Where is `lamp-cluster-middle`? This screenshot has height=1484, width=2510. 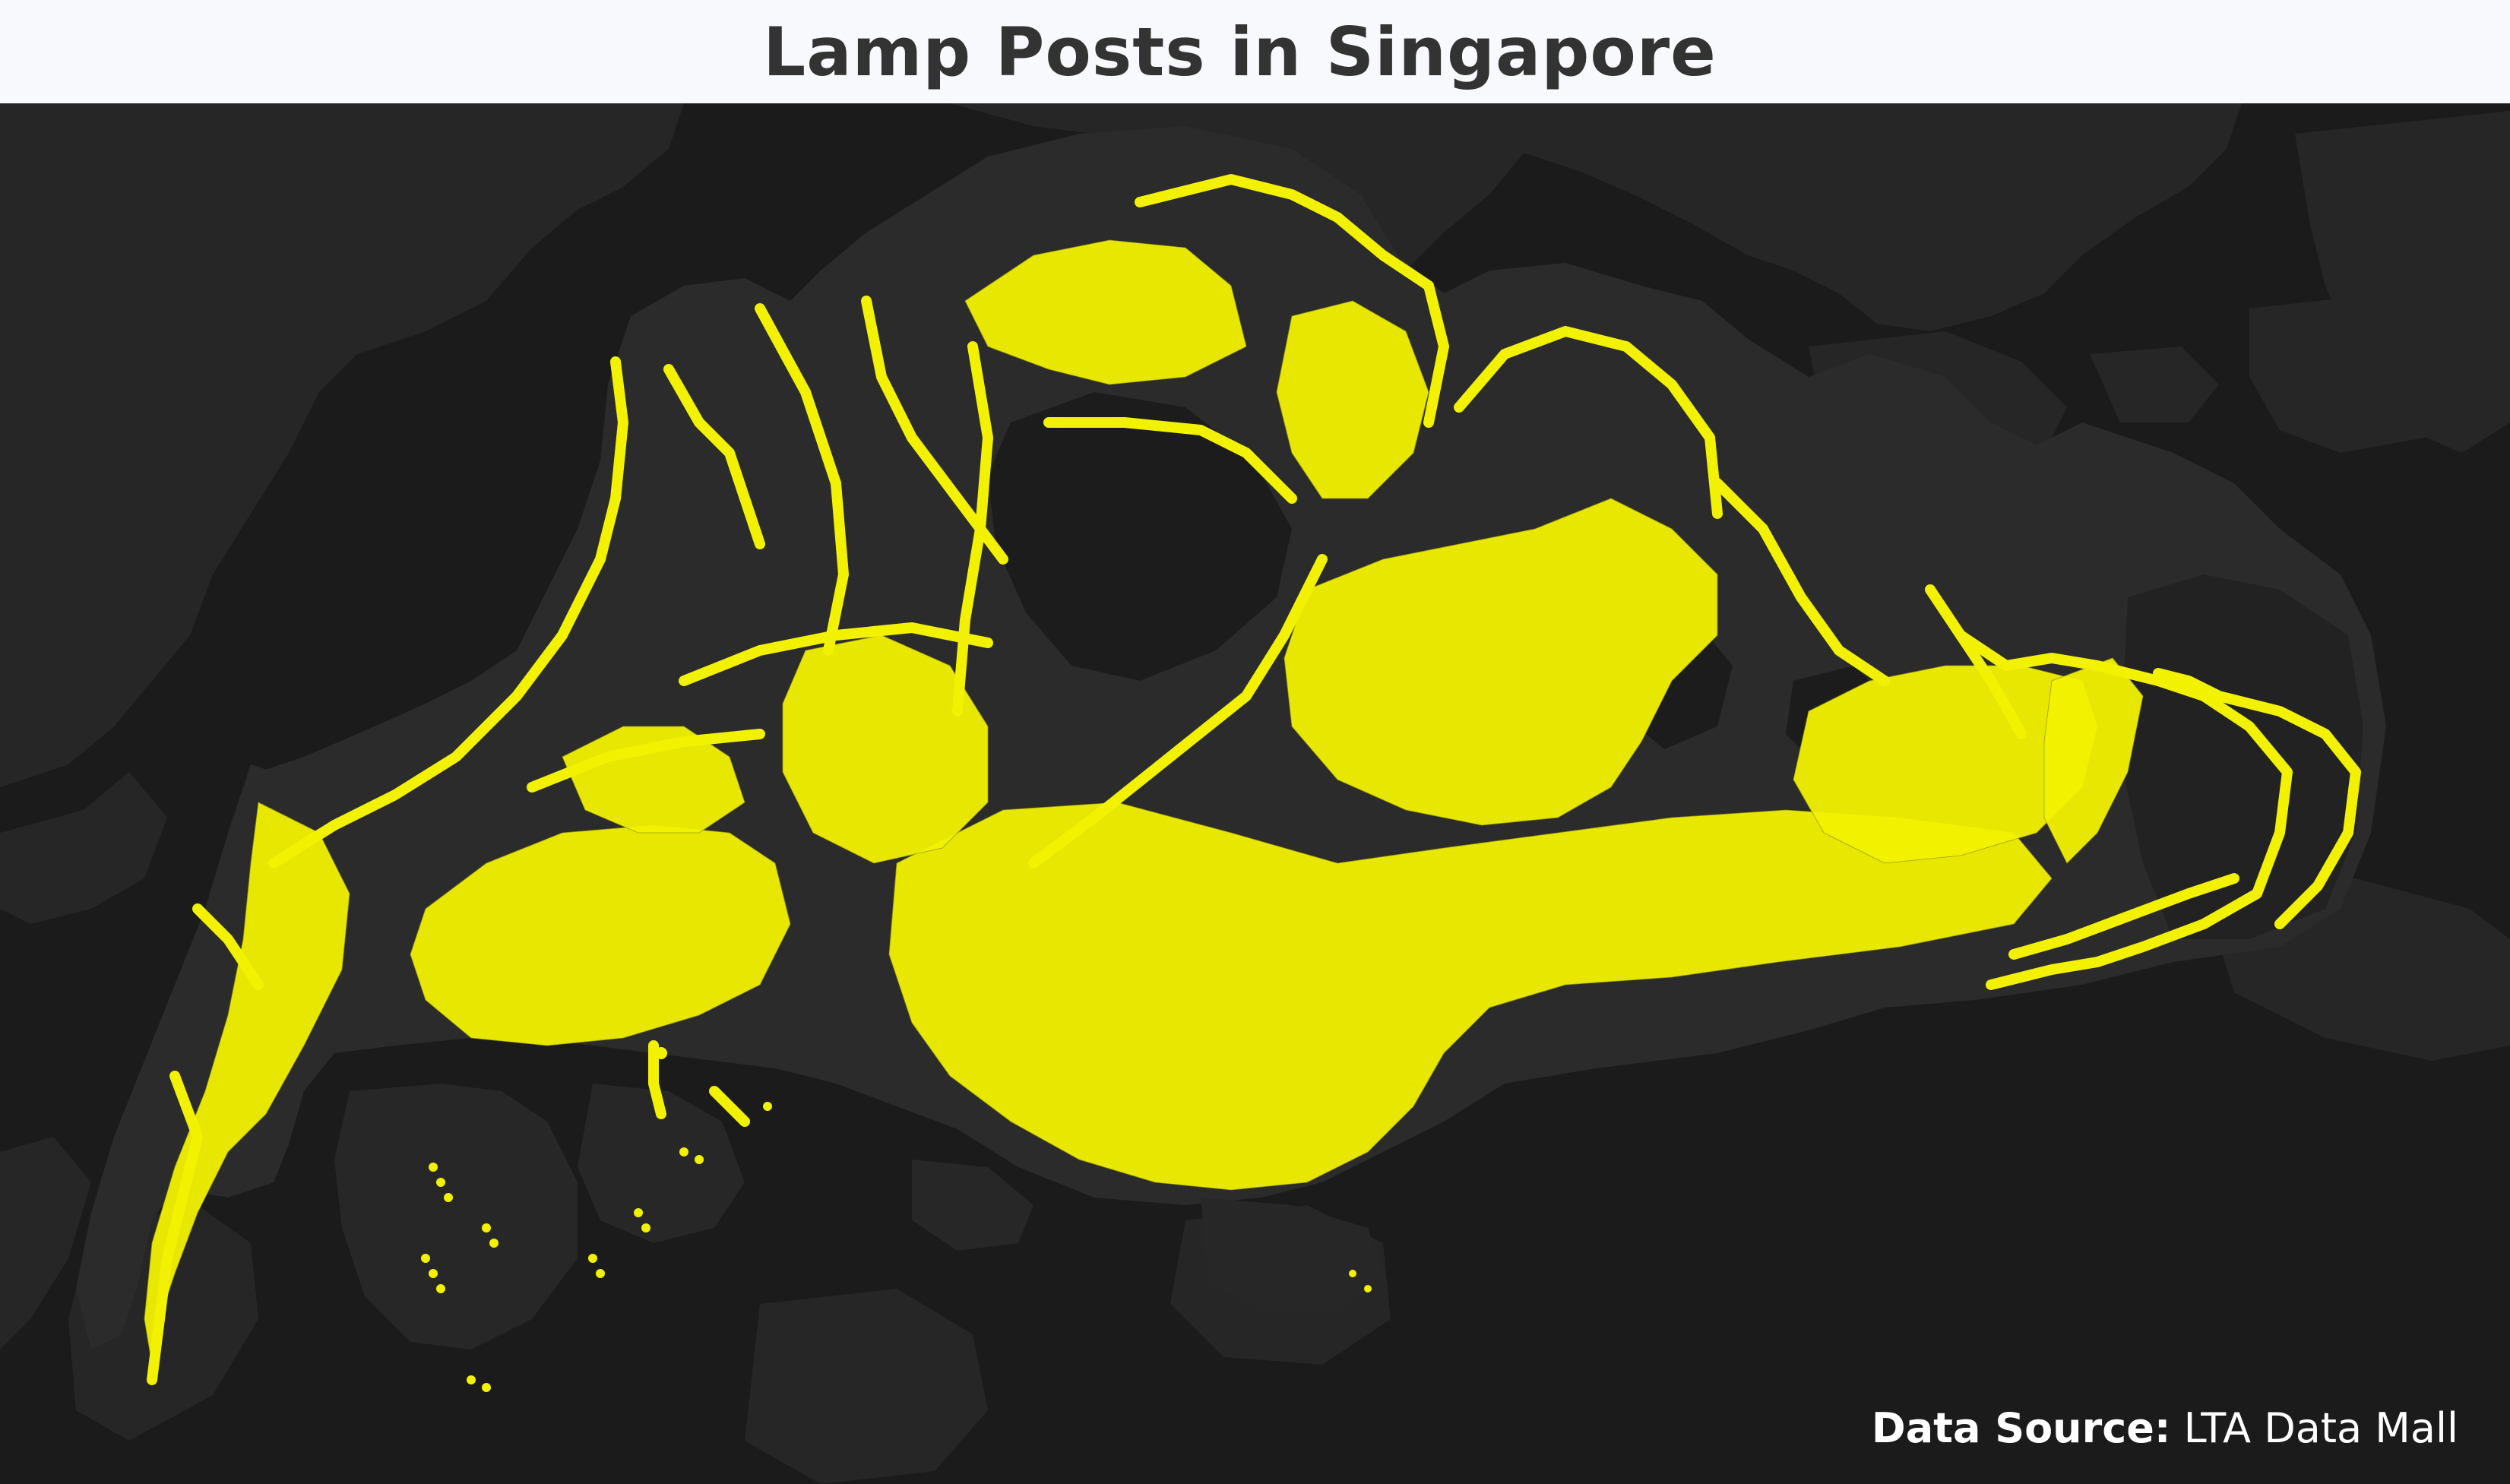
lamp-cluster-middle is located at coordinates (885, 749).